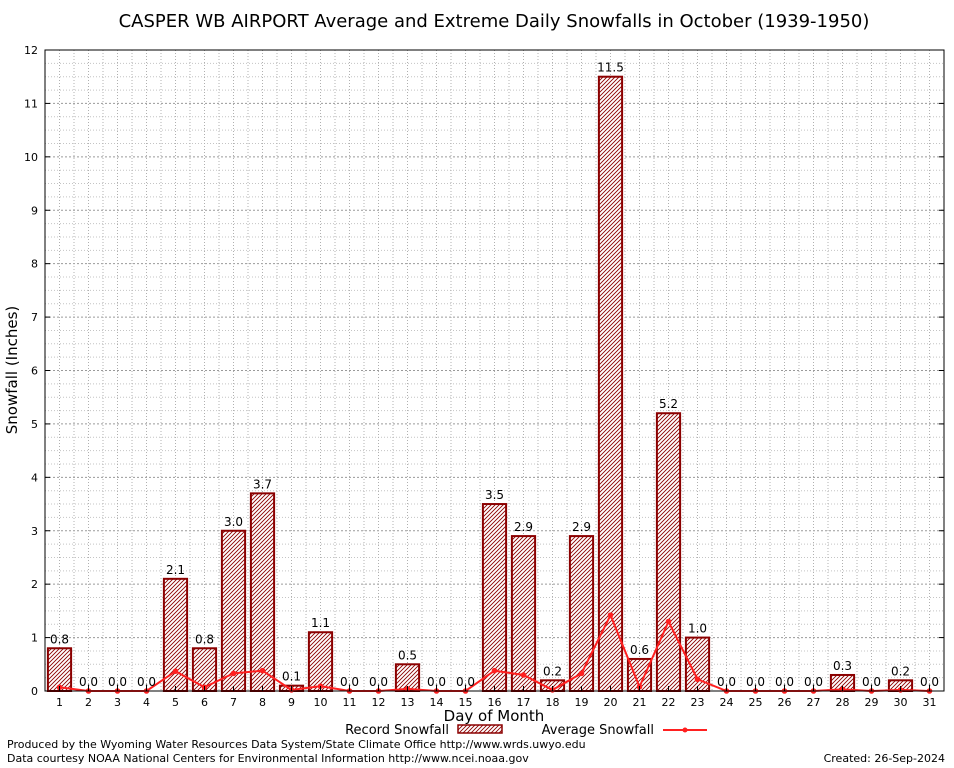 Image resolution: width=954 pixels, height=768 pixels. Describe the element at coordinates (262, 702) in the screenshot. I see `x-tick-label: 8` at that location.